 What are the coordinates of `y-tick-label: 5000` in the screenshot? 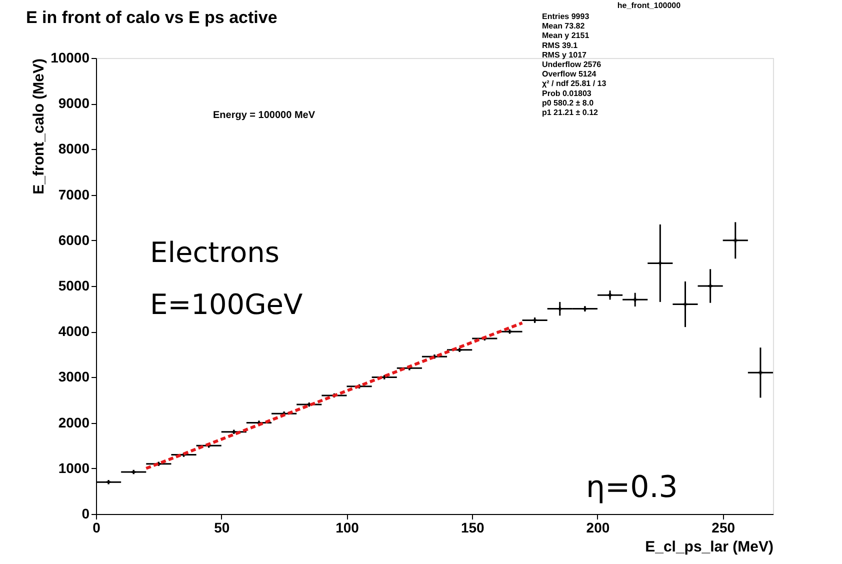 It's located at (74, 286).